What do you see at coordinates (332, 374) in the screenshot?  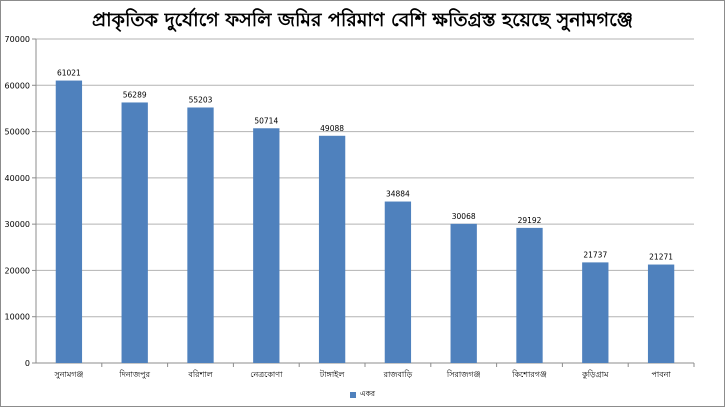 I see `x-tick-label: টাঙ্গাইল` at bounding box center [332, 374].